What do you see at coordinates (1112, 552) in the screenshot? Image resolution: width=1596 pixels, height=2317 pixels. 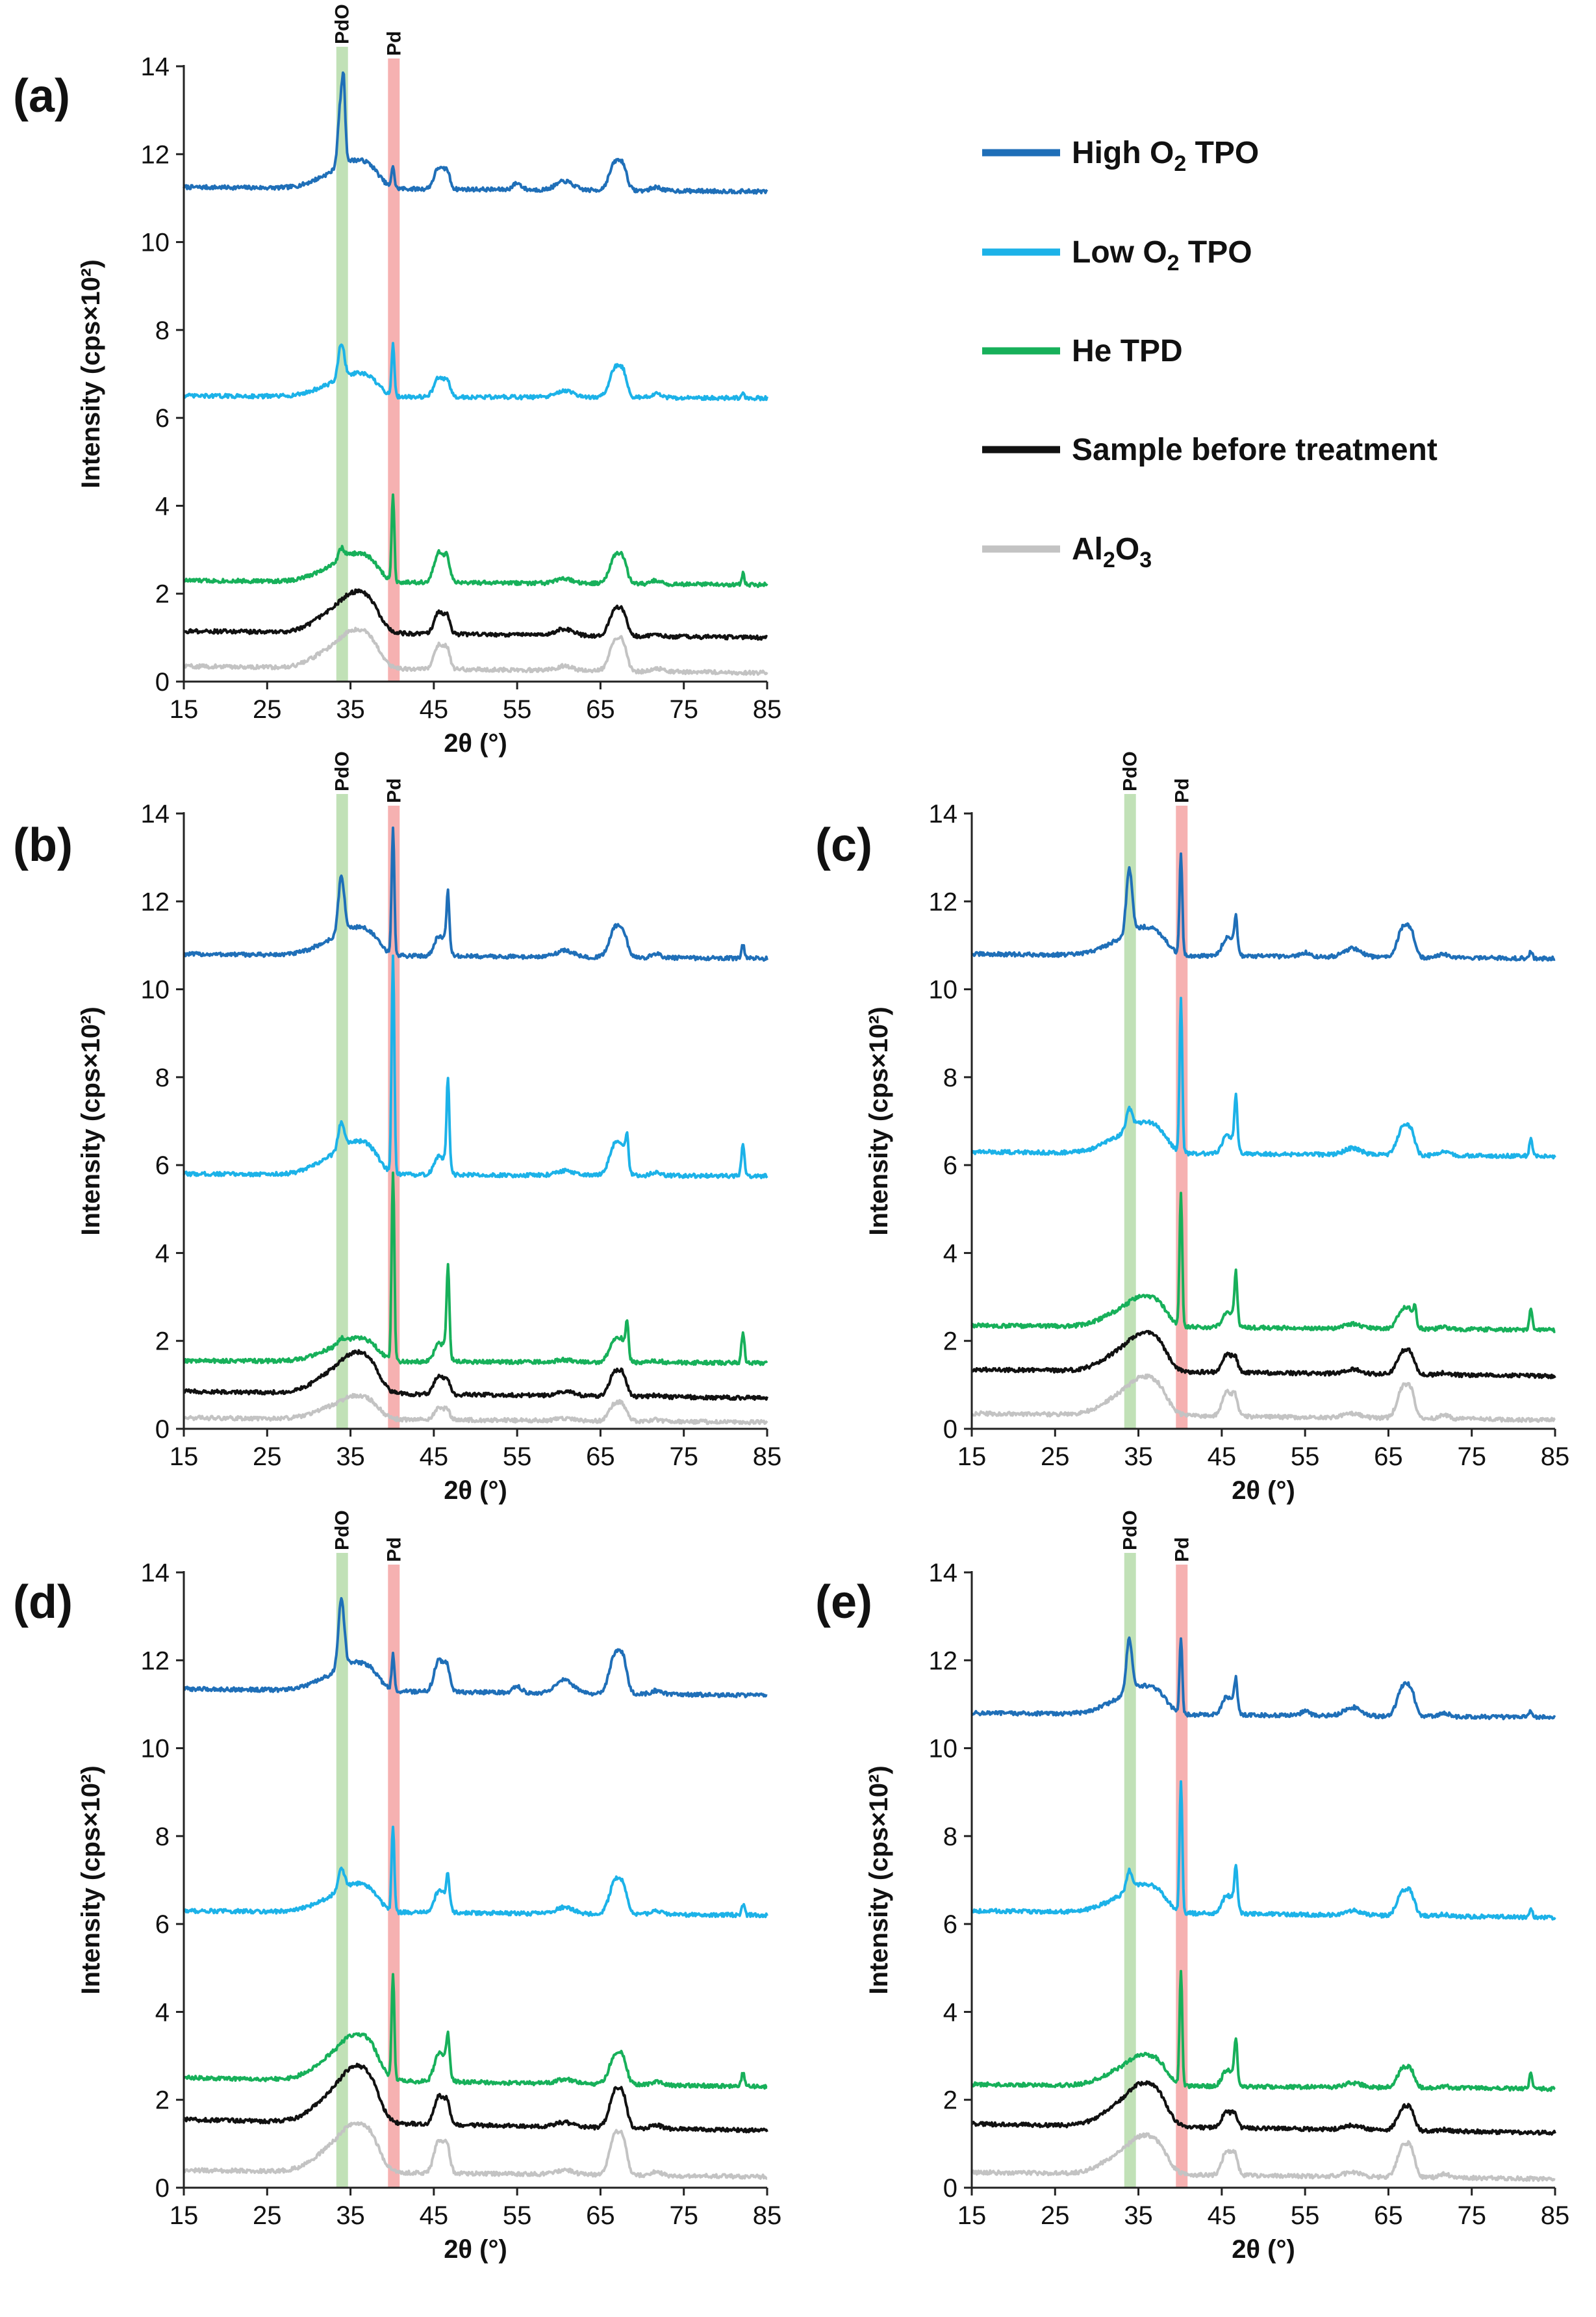 I see `legend-label: Al2O3` at bounding box center [1112, 552].